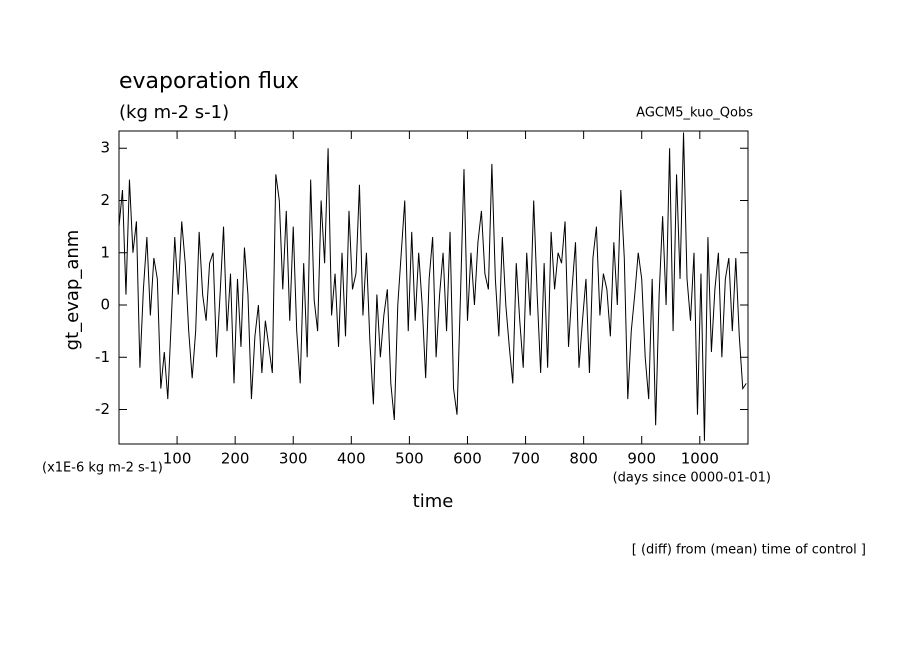 This screenshot has height=654, width=904. I want to click on x-units: (days since 0000-01-01), so click(692, 478).